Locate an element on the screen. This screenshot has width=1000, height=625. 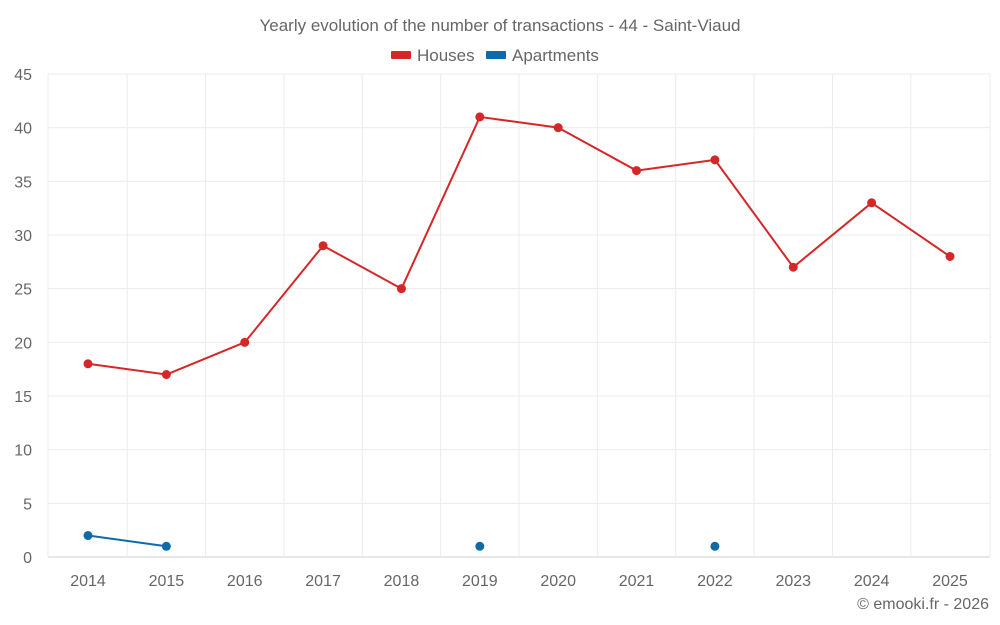
y-tick-label: 35 is located at coordinates (23, 182).